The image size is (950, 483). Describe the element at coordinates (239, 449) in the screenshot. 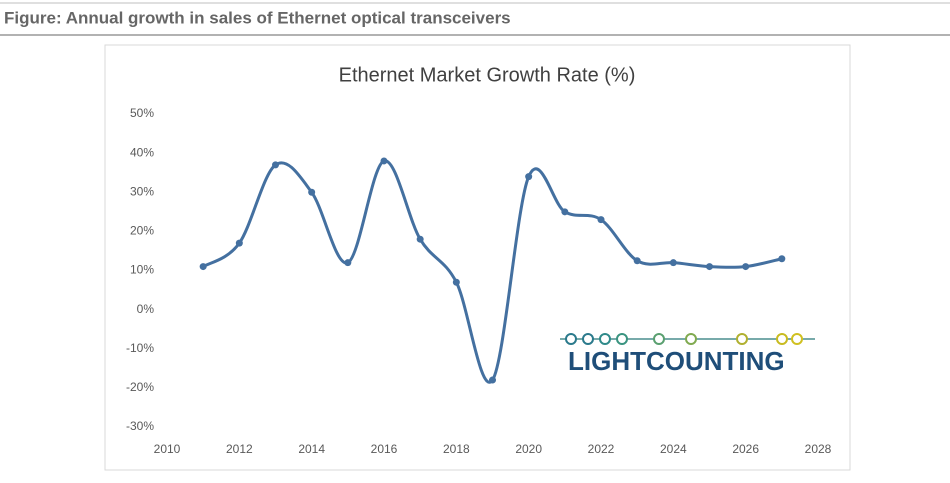

I see `x-tick-label: 2012` at that location.